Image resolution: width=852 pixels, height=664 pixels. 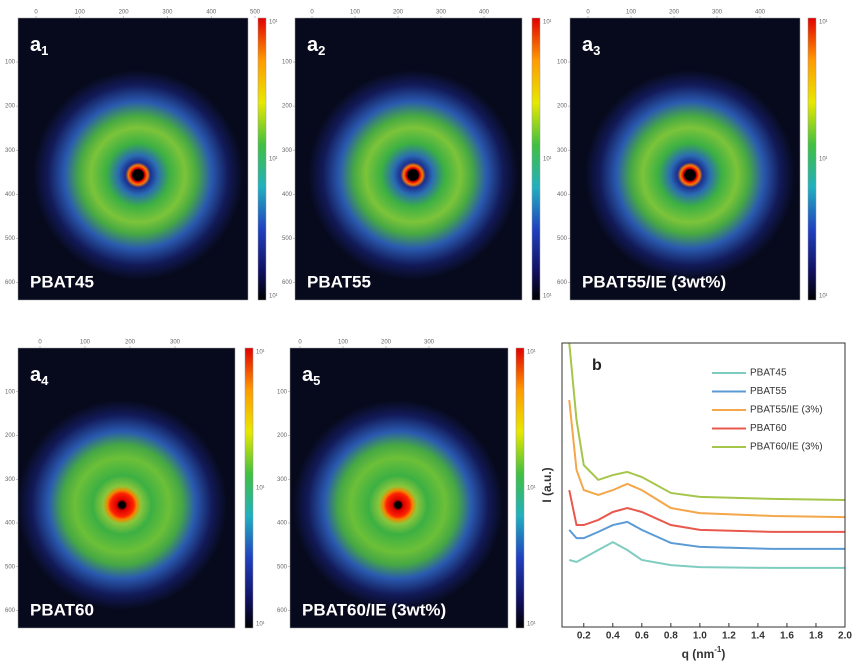 What do you see at coordinates (597, 365) in the screenshot?
I see `panel-label: b` at bounding box center [597, 365].